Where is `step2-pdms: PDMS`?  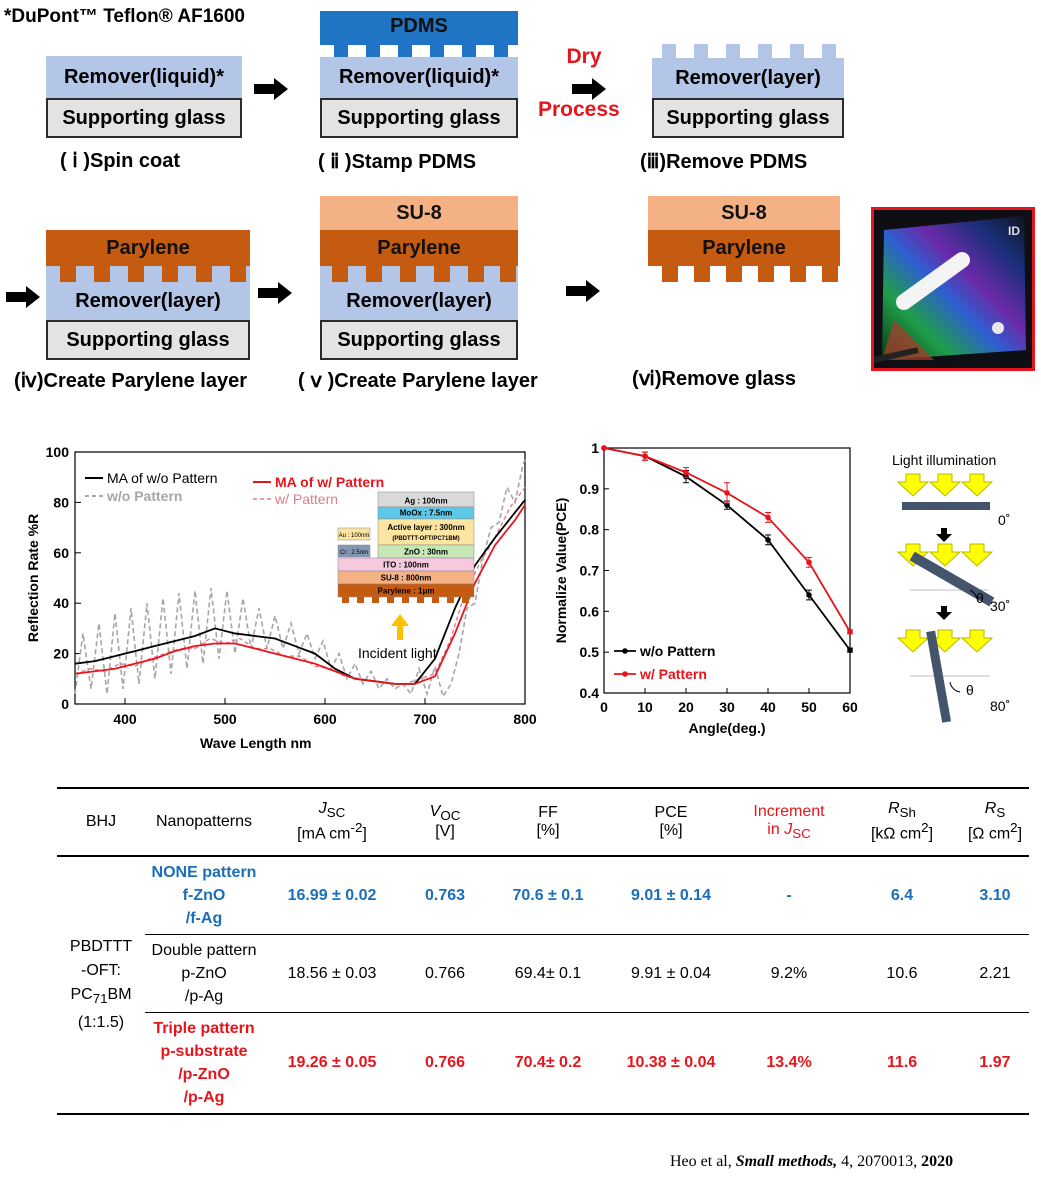
step2-pdms: PDMS is located at coordinates (419, 28).